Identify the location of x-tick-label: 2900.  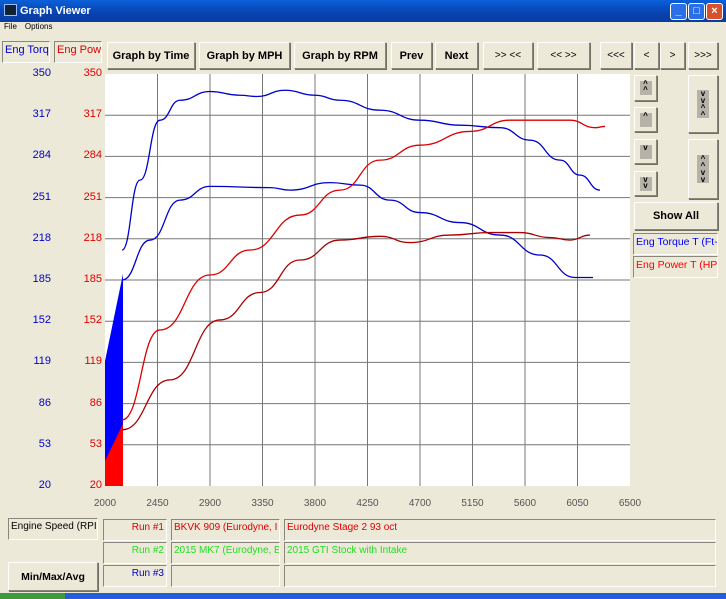
(210, 503).